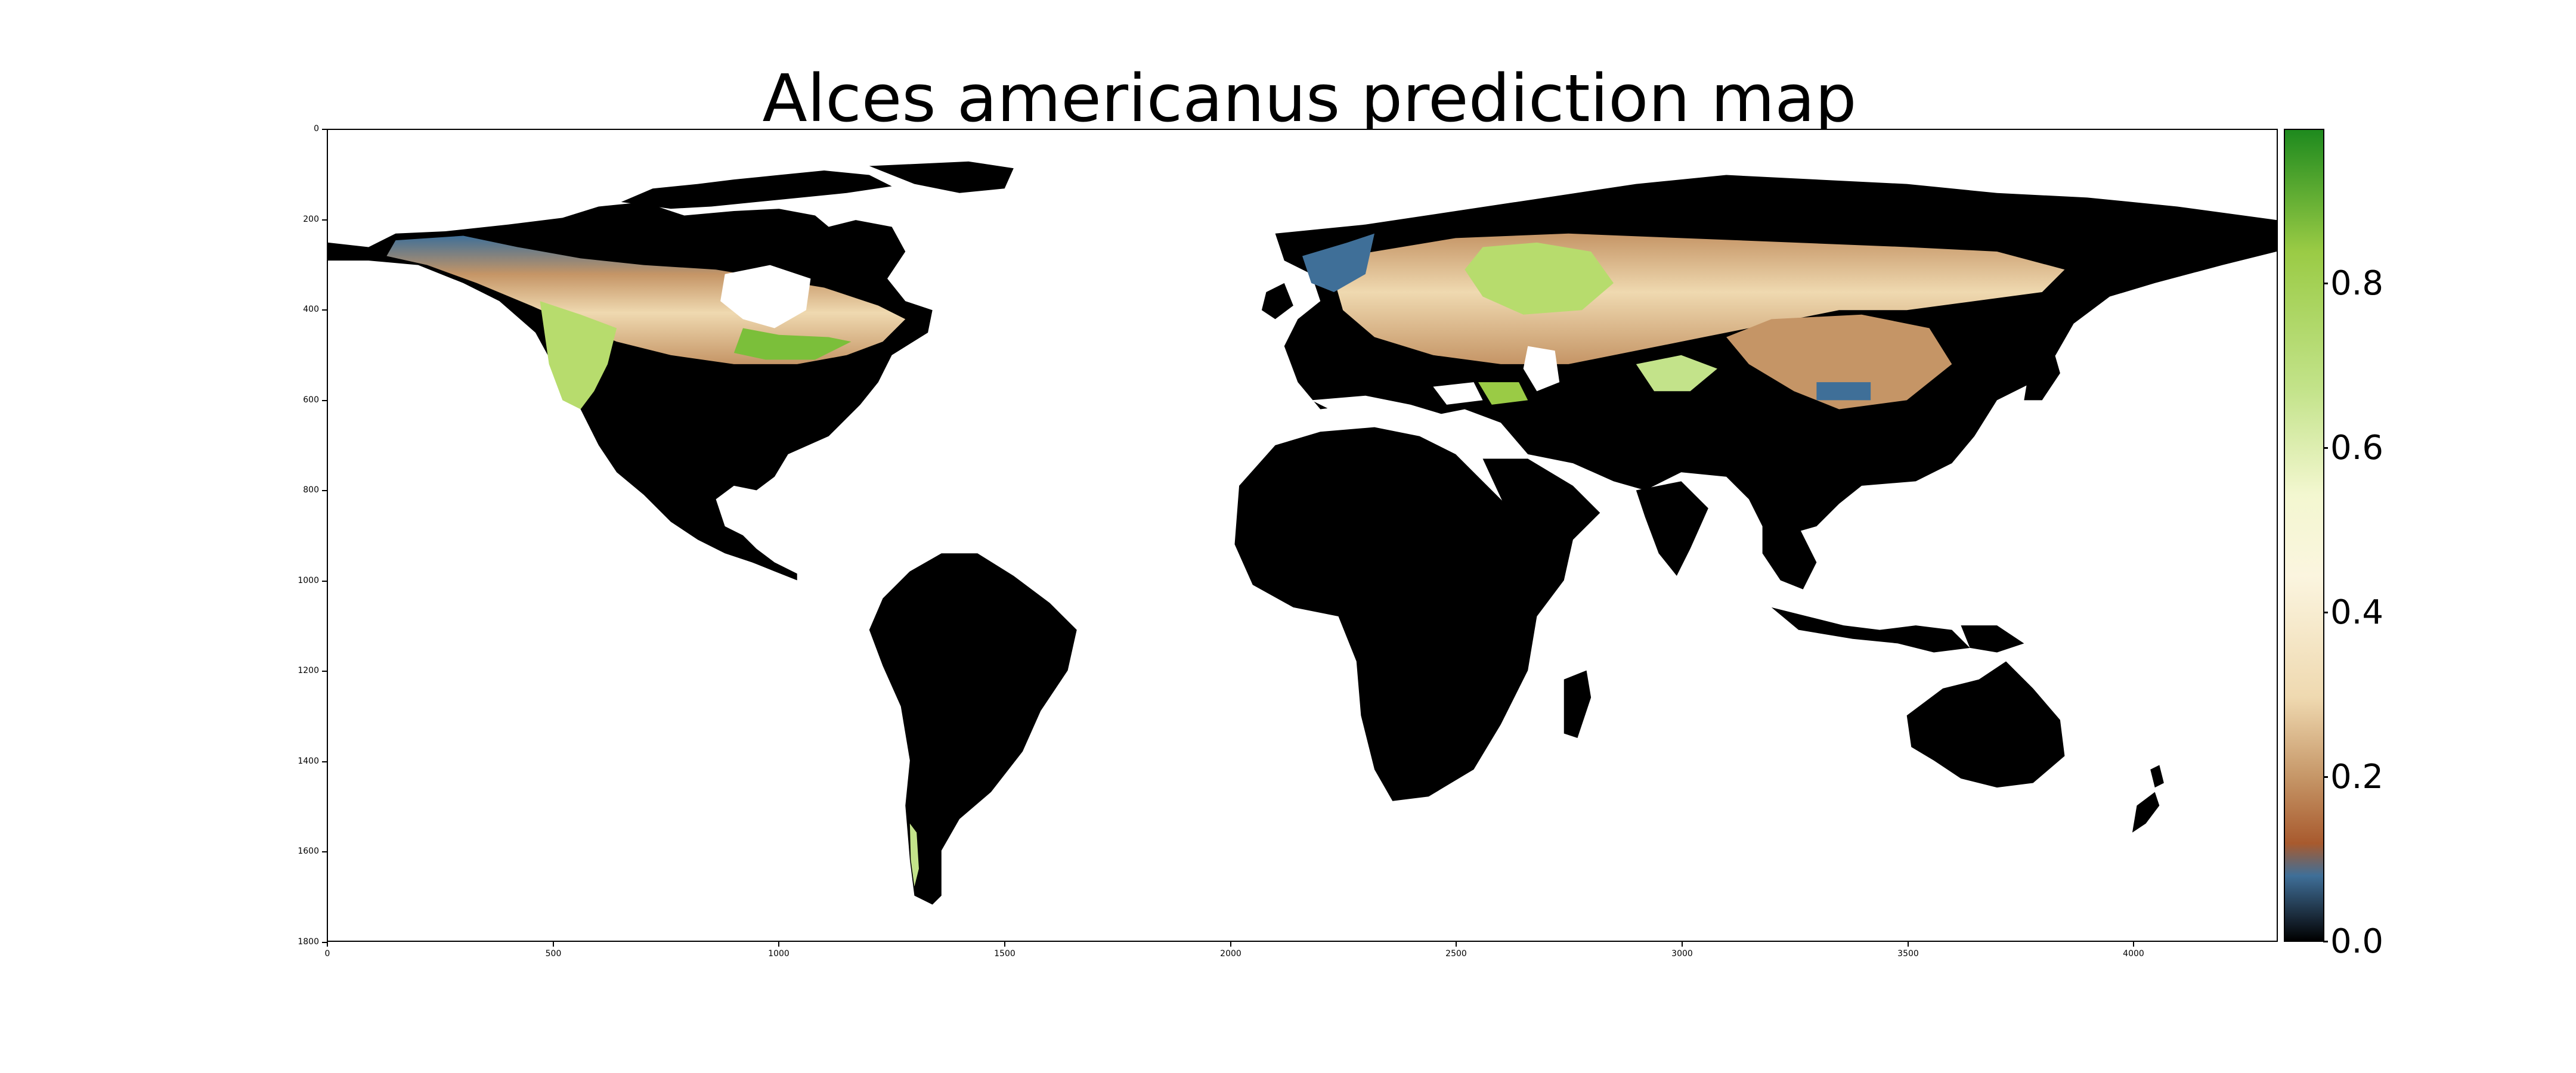  What do you see at coordinates (2042, 371) in the screenshot?
I see `japan` at bounding box center [2042, 371].